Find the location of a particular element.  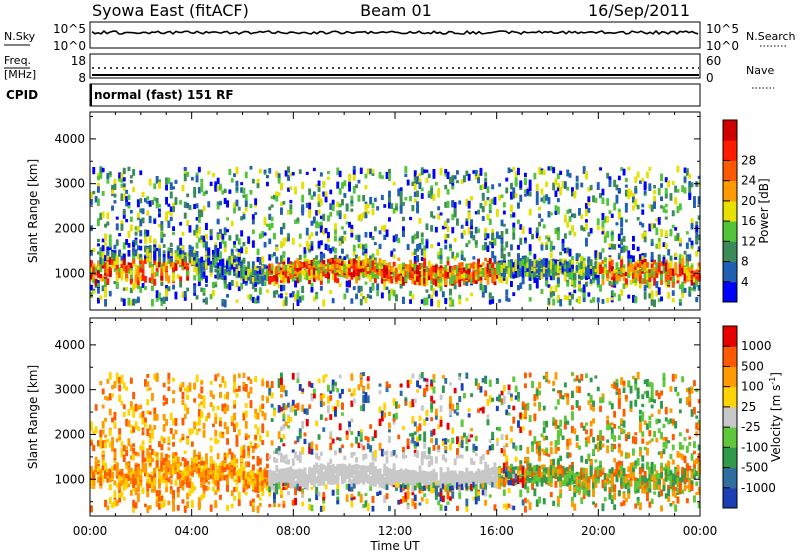

power-colorbar-label: Power [dB] is located at coordinates (764, 210).